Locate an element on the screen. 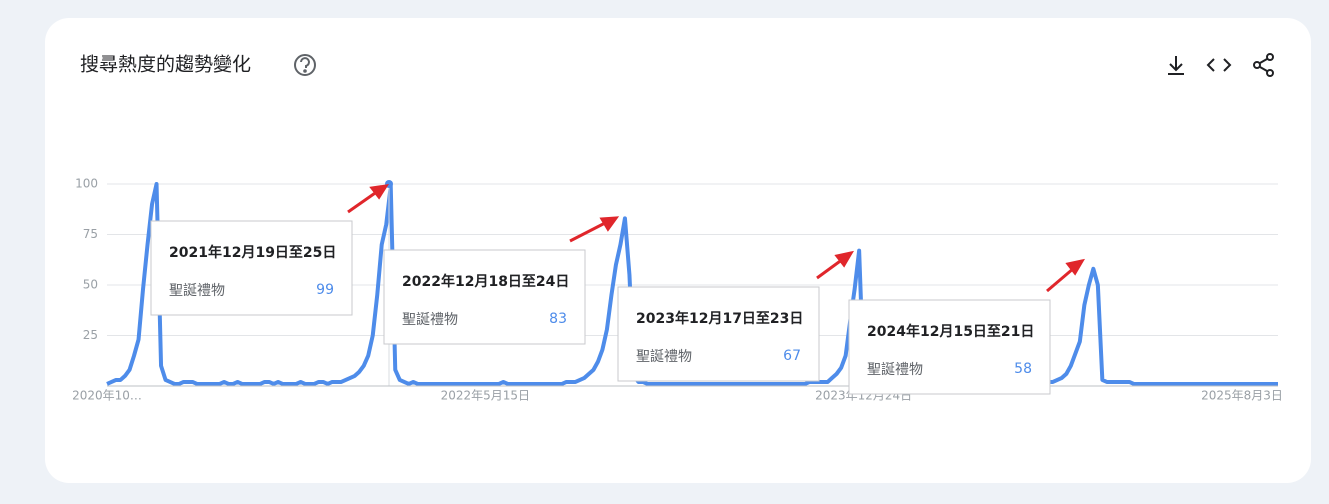 This screenshot has width=1329, height=504. tooltip-title: 2024年12月15日至21日 is located at coordinates (950, 331).